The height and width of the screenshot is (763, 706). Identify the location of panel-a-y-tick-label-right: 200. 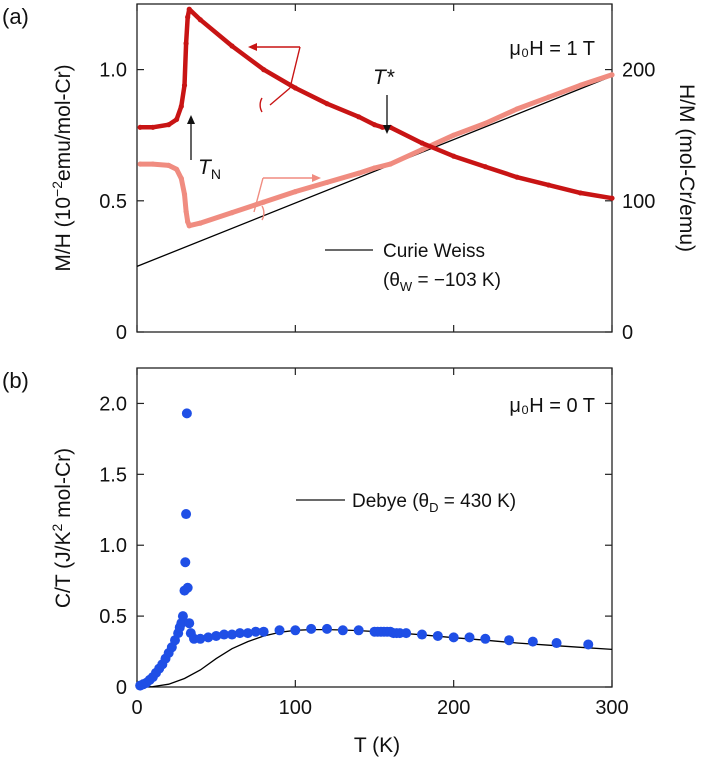
(638, 71).